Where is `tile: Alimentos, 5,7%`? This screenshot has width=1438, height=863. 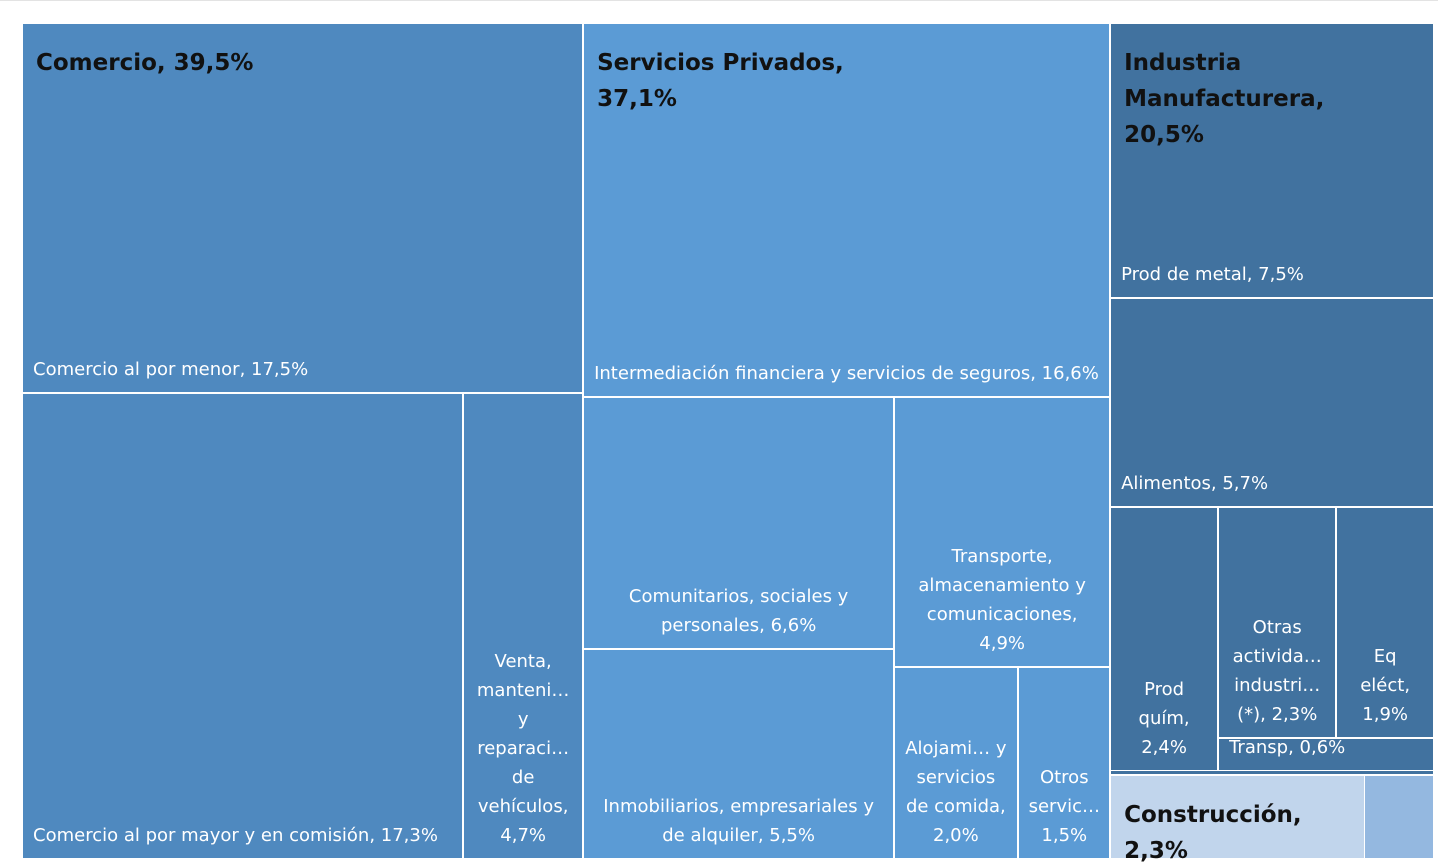
tile: Alimentos, 5,7% is located at coordinates (1272, 402).